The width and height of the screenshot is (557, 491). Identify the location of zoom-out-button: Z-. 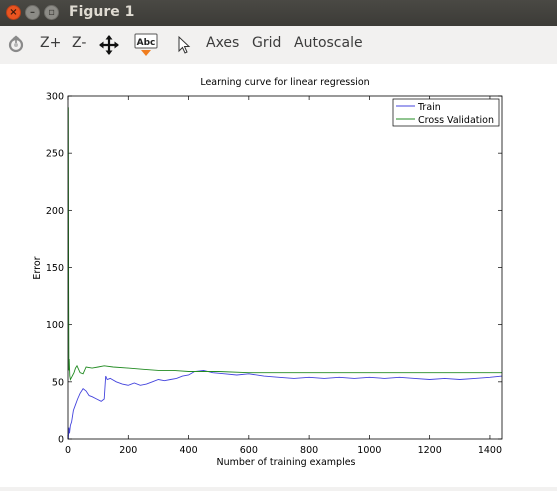
(79, 43).